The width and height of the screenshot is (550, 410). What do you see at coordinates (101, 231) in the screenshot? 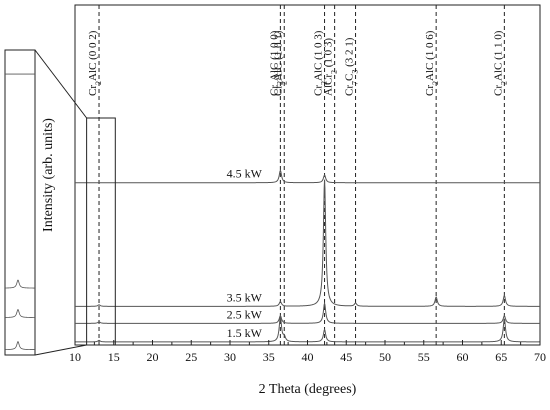
I see `zoom-region-box` at bounding box center [101, 231].